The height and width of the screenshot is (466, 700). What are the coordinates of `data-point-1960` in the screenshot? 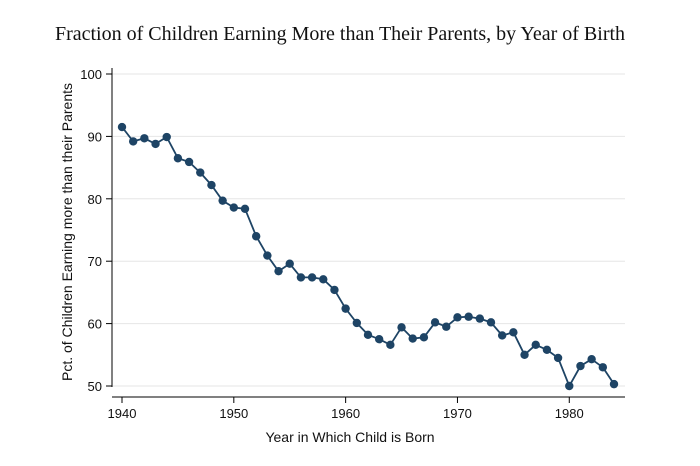 It's located at (345, 308).